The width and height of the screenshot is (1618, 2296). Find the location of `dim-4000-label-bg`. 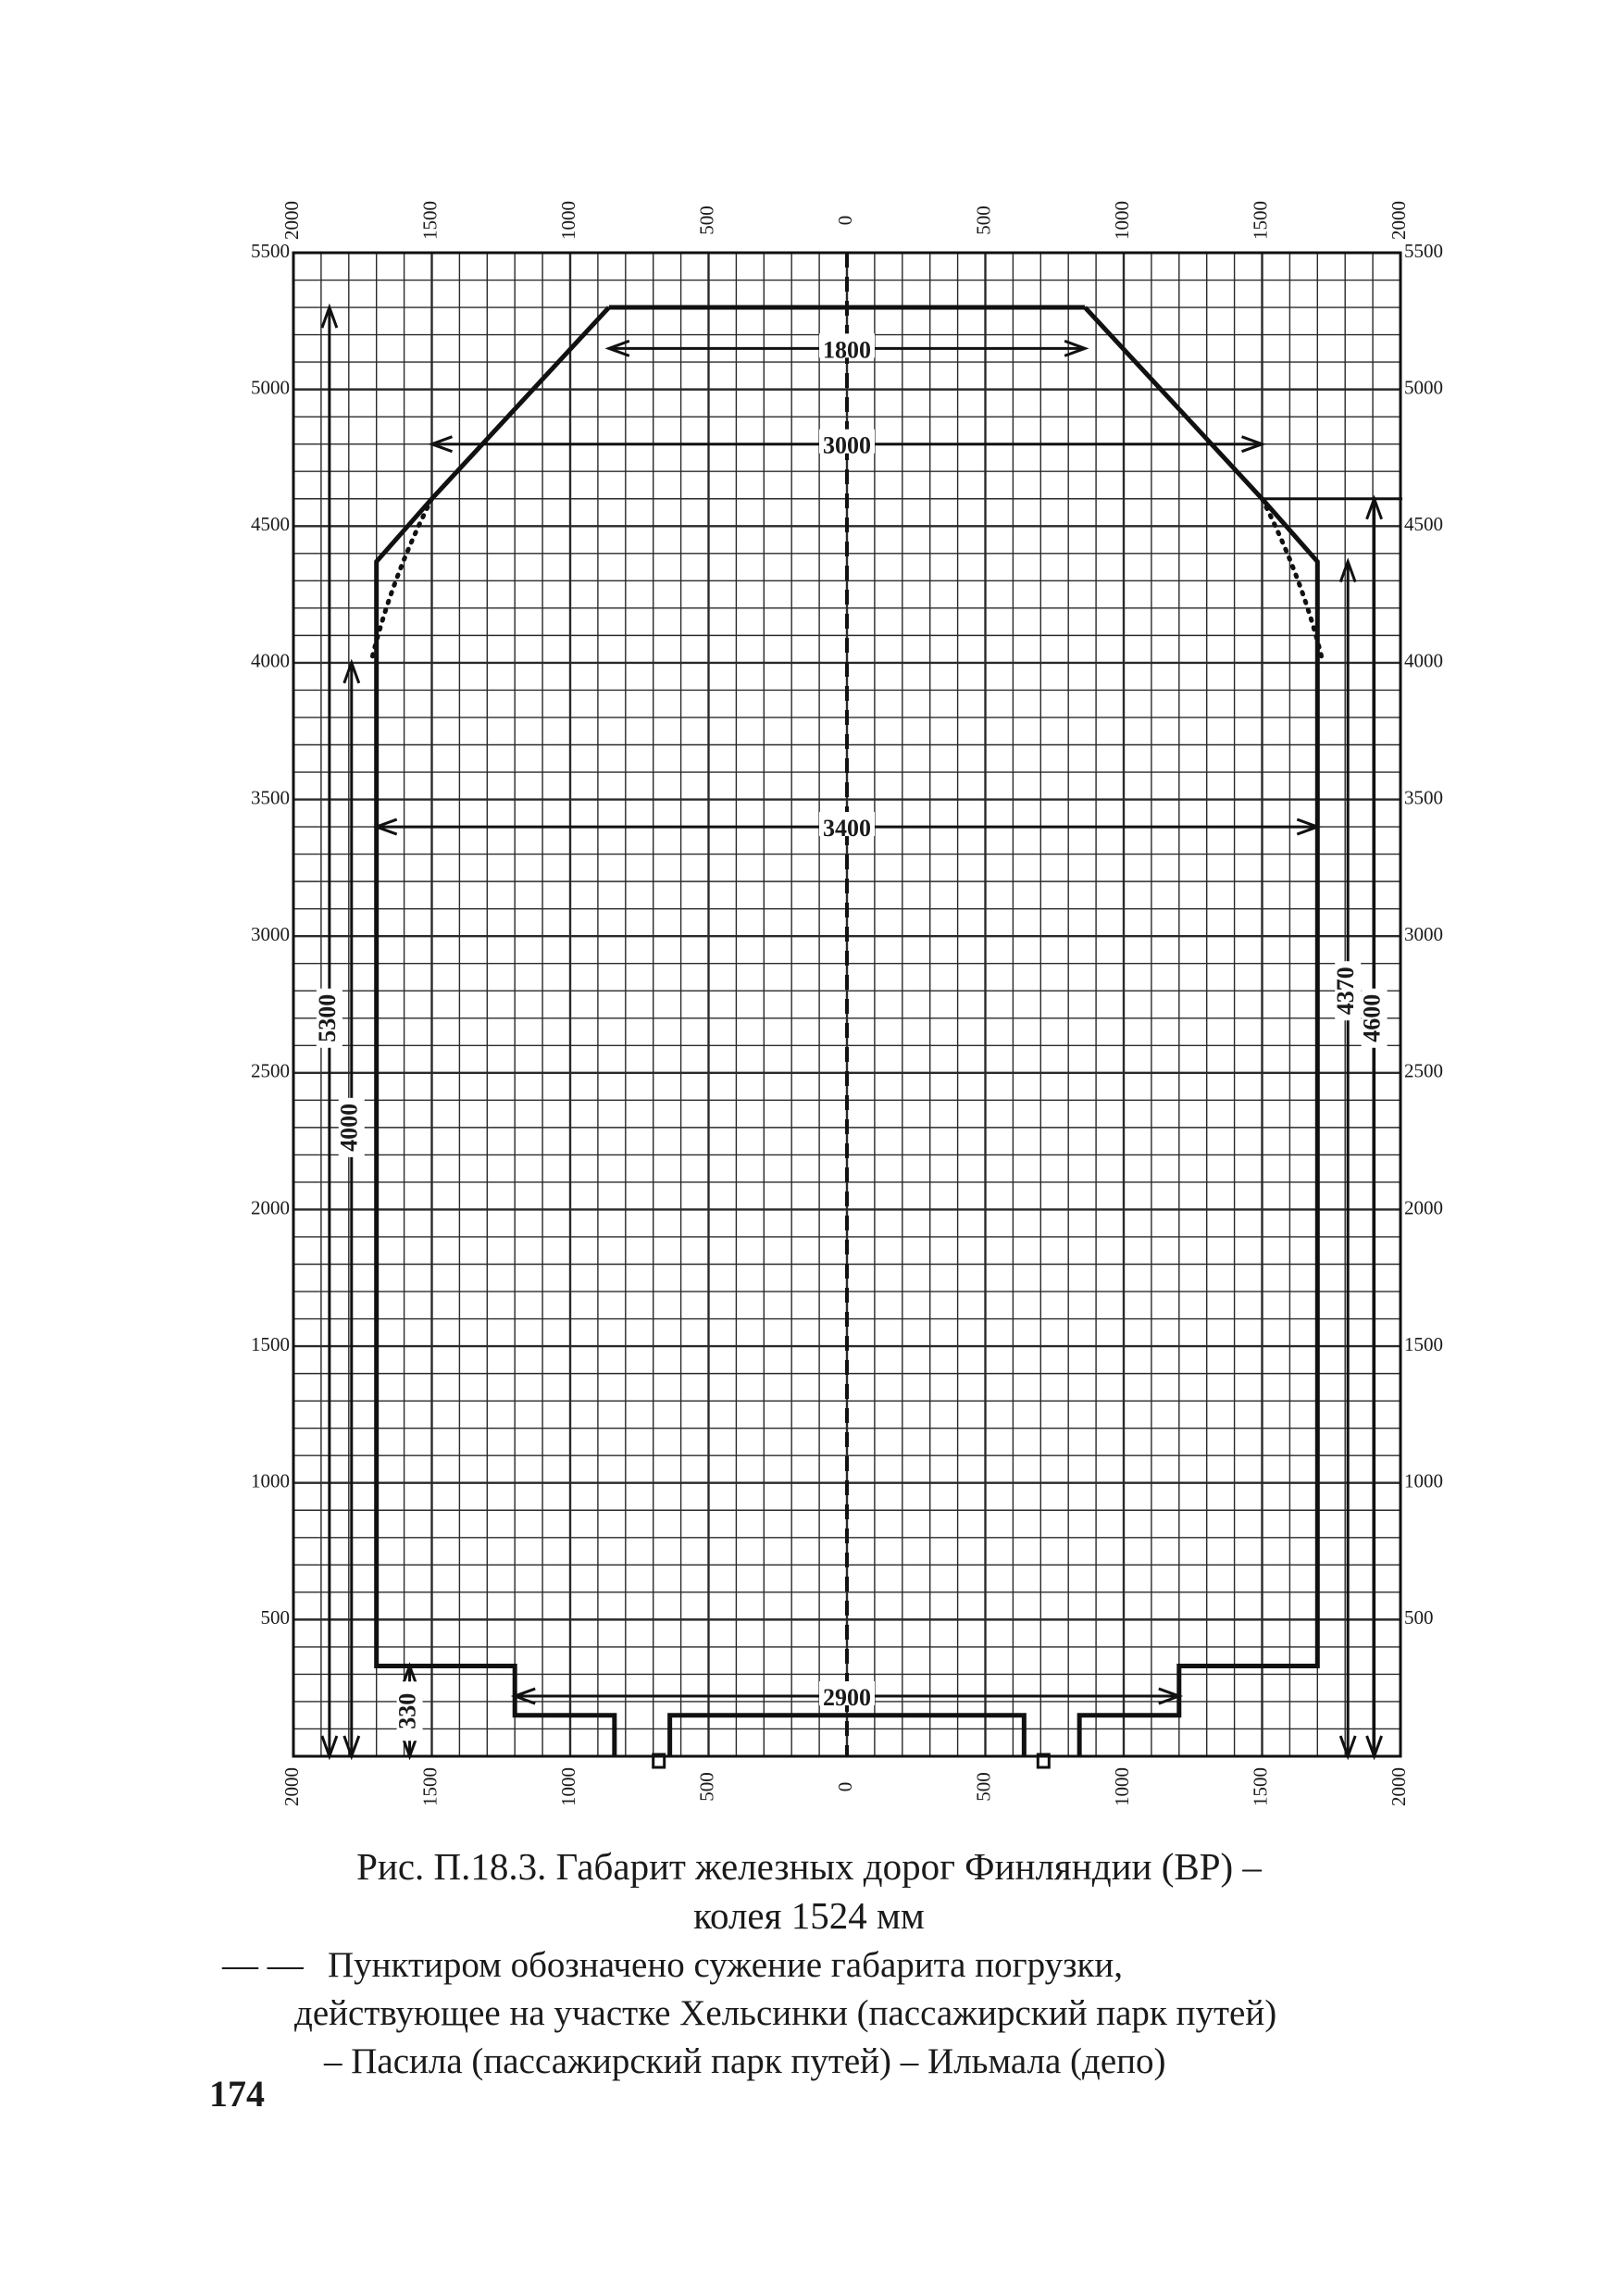

dim-4000-label-bg is located at coordinates (351, 1127).